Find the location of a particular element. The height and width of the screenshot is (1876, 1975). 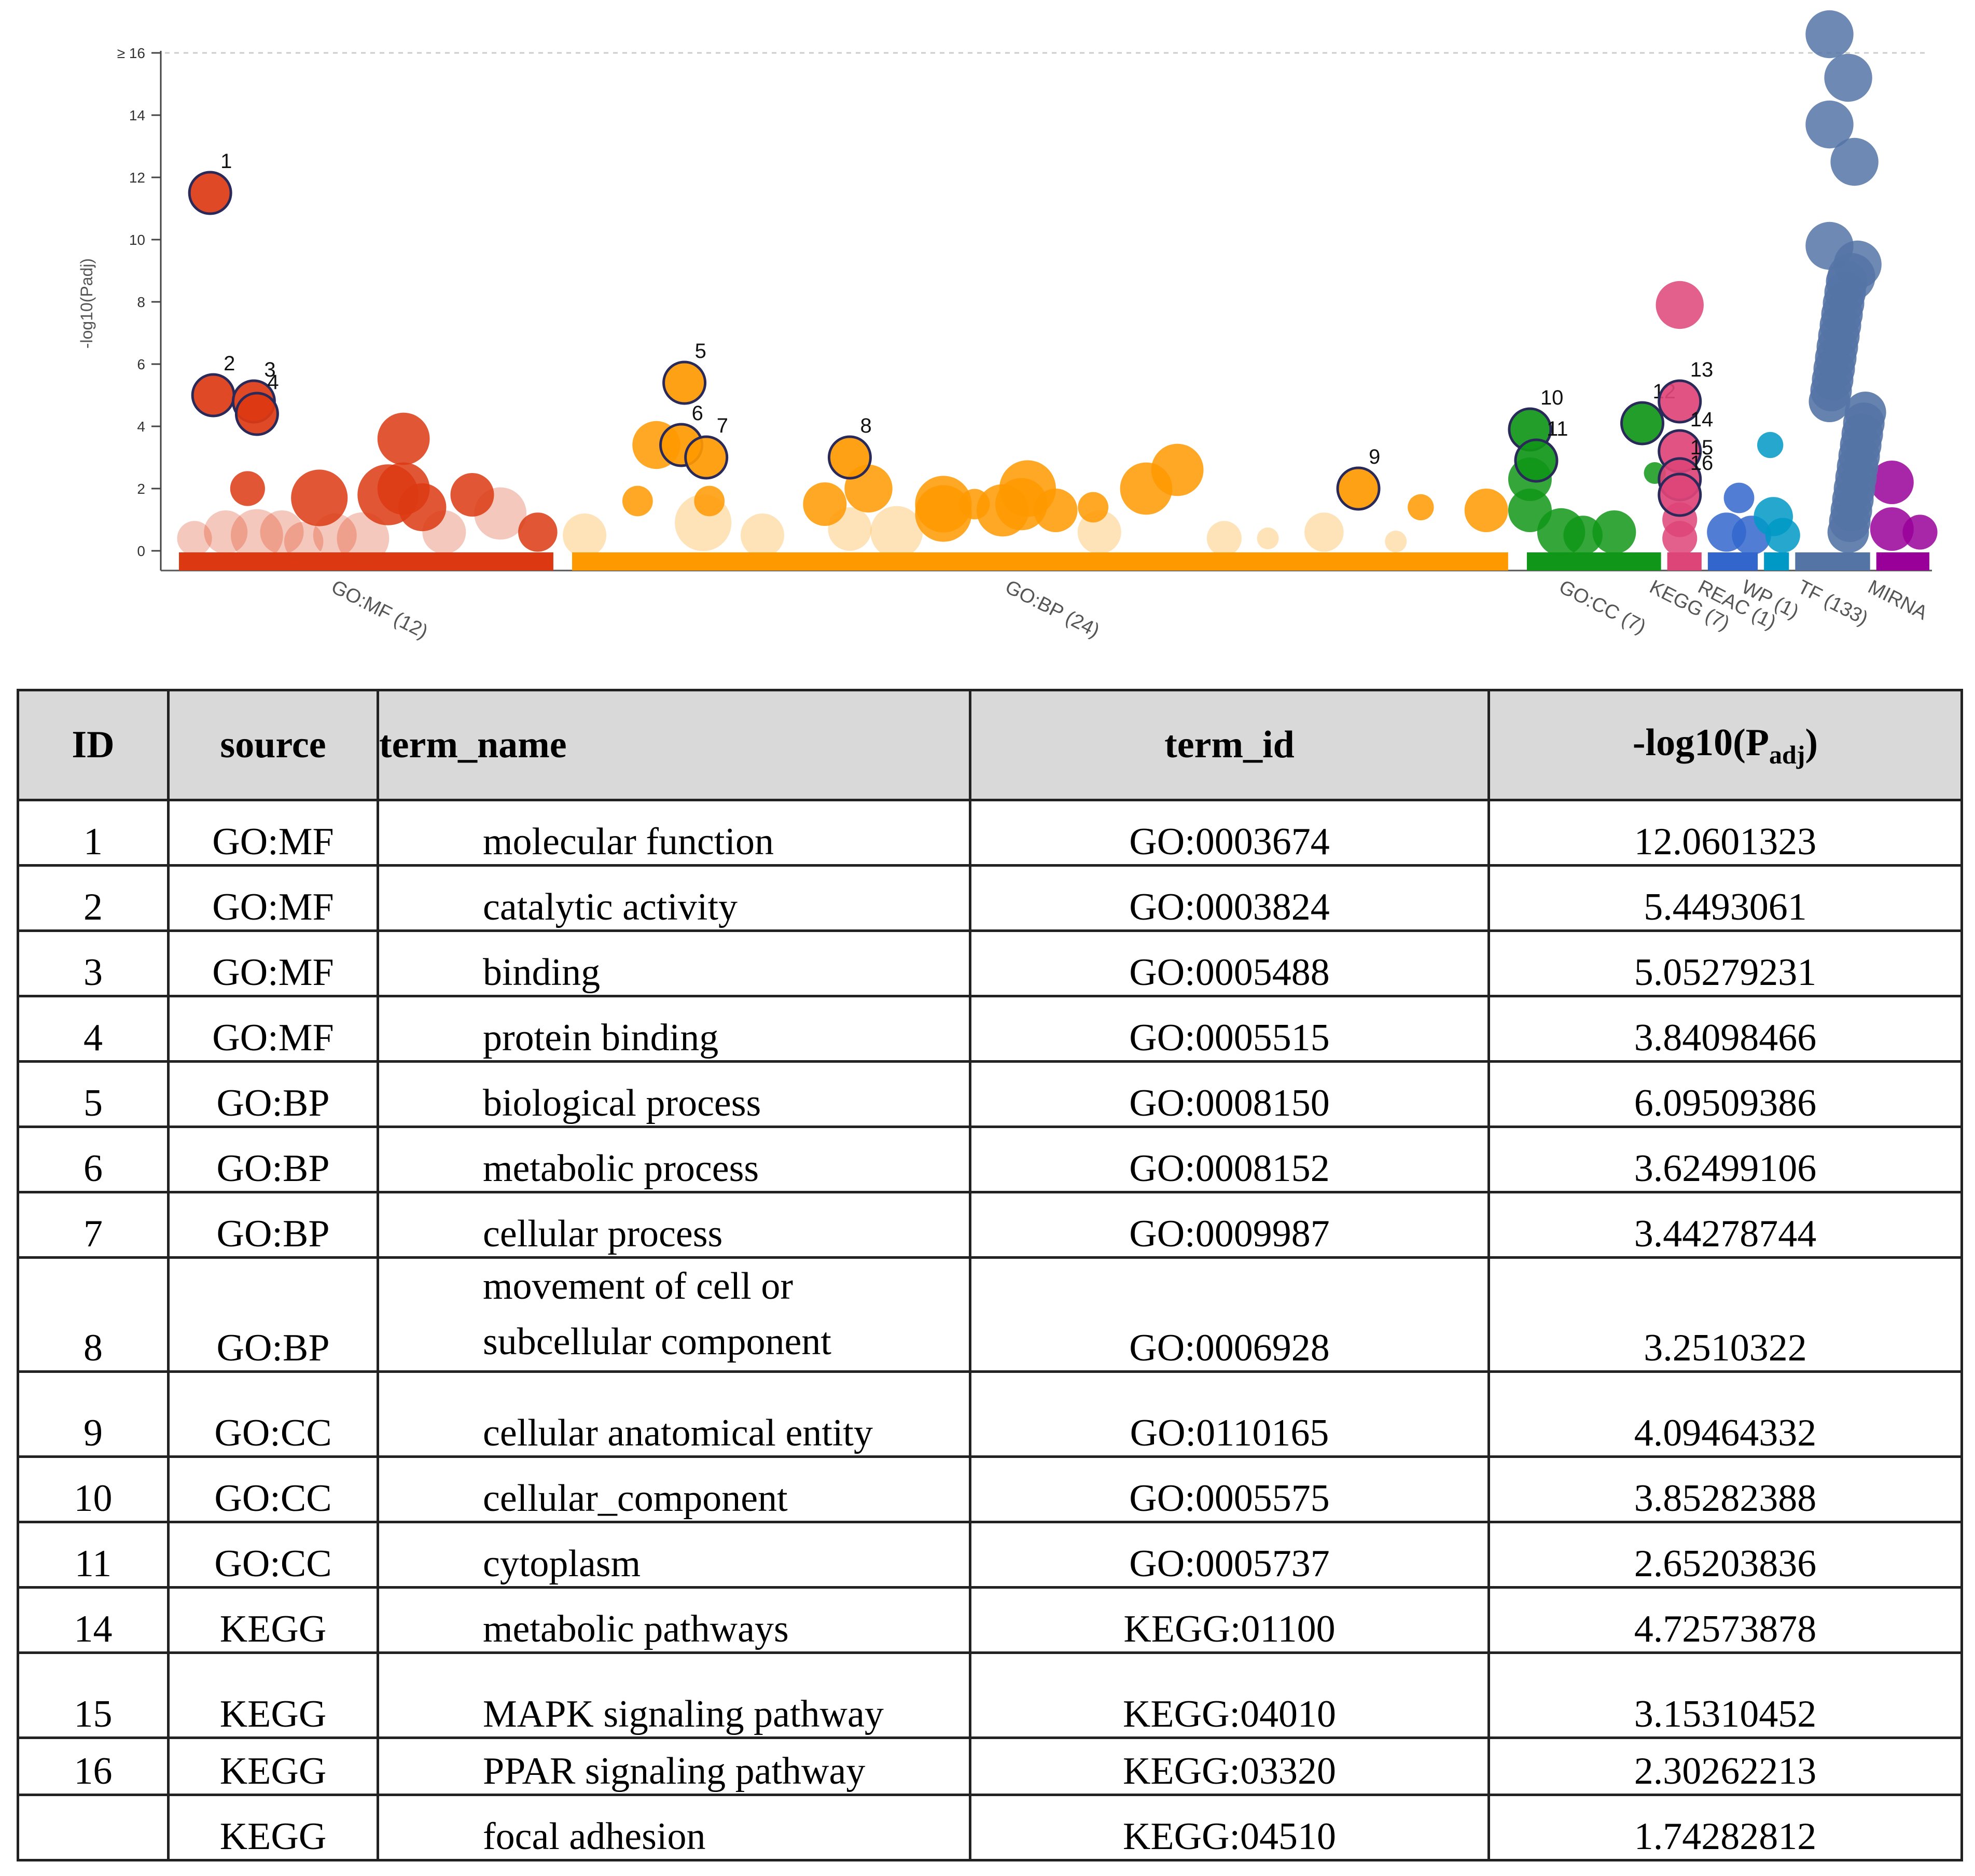

cell-term-name: MAPK signaling pathway is located at coordinates (674, 1695).